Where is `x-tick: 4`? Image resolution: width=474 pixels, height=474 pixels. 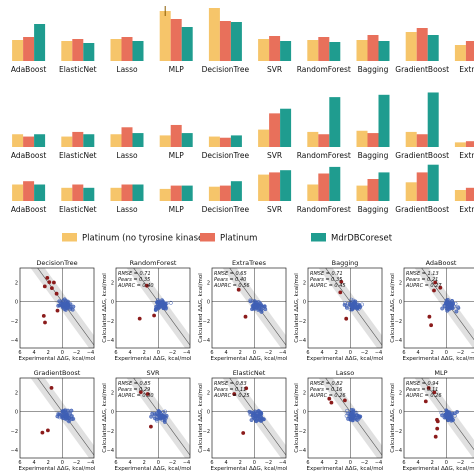 x-tick: 4 is located at coordinates (34, 463).